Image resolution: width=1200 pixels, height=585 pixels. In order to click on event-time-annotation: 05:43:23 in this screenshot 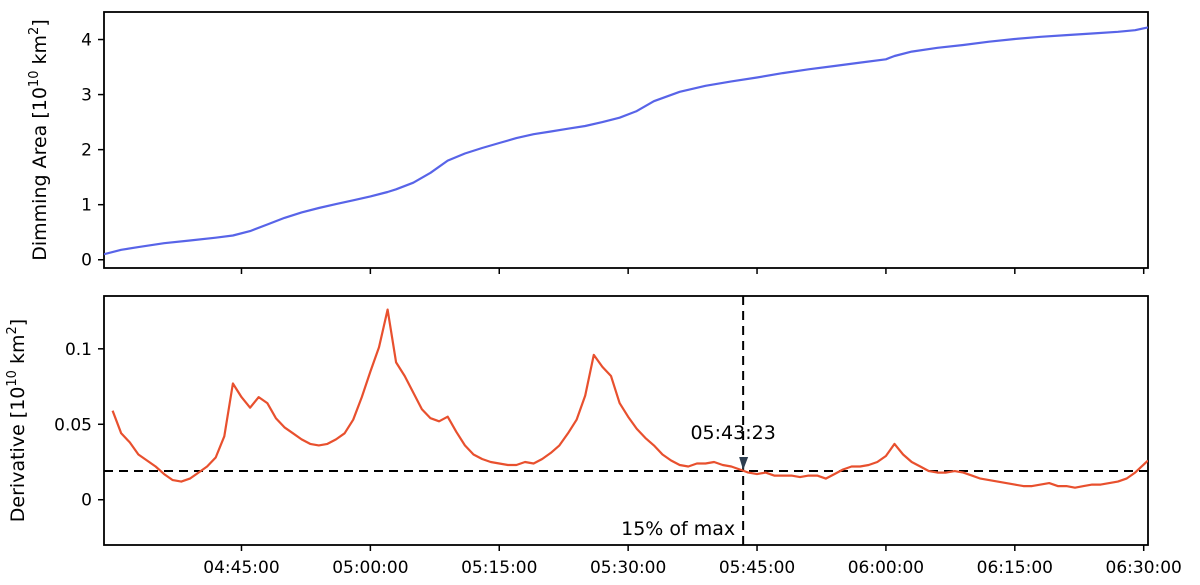, I will do `click(732, 433)`.